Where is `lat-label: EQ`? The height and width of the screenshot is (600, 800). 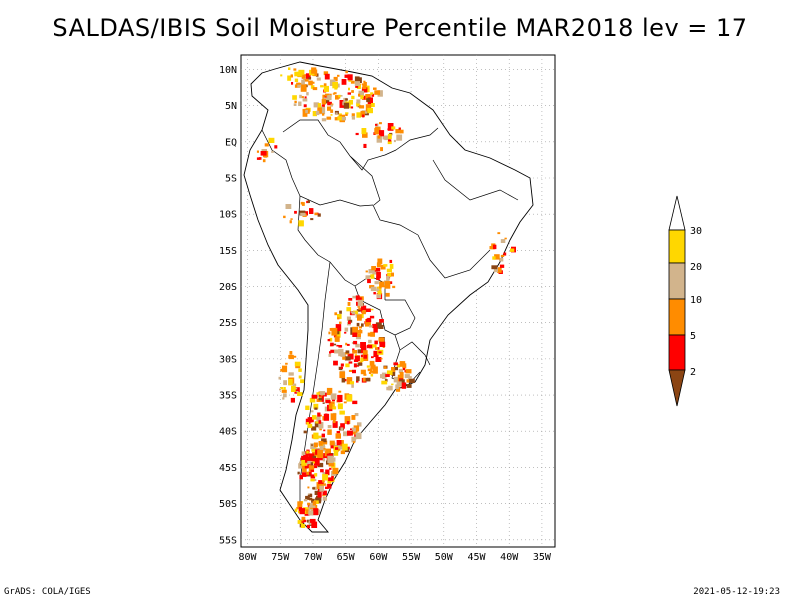
lat-label: EQ is located at coordinates (231, 142).